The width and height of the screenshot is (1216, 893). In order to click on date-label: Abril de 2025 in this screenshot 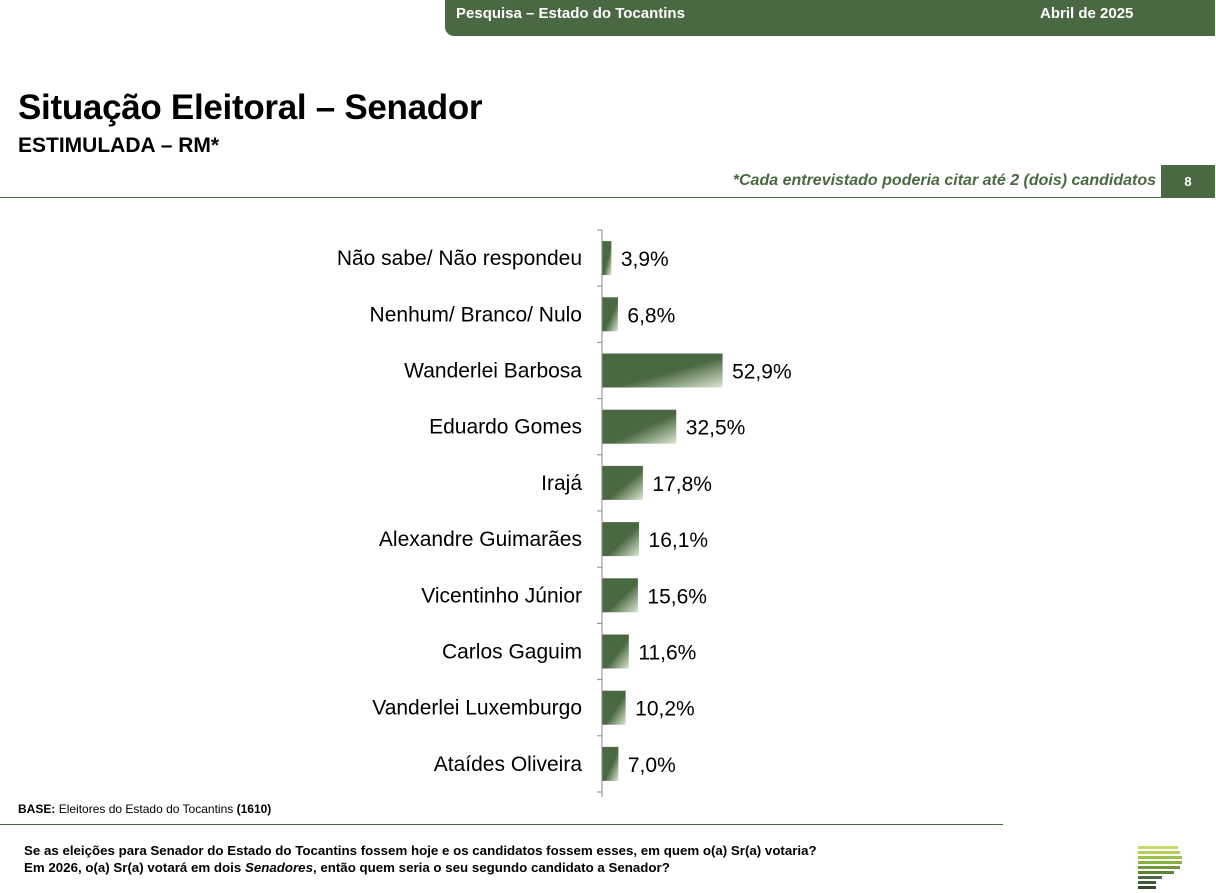, I will do `click(1087, 13)`.